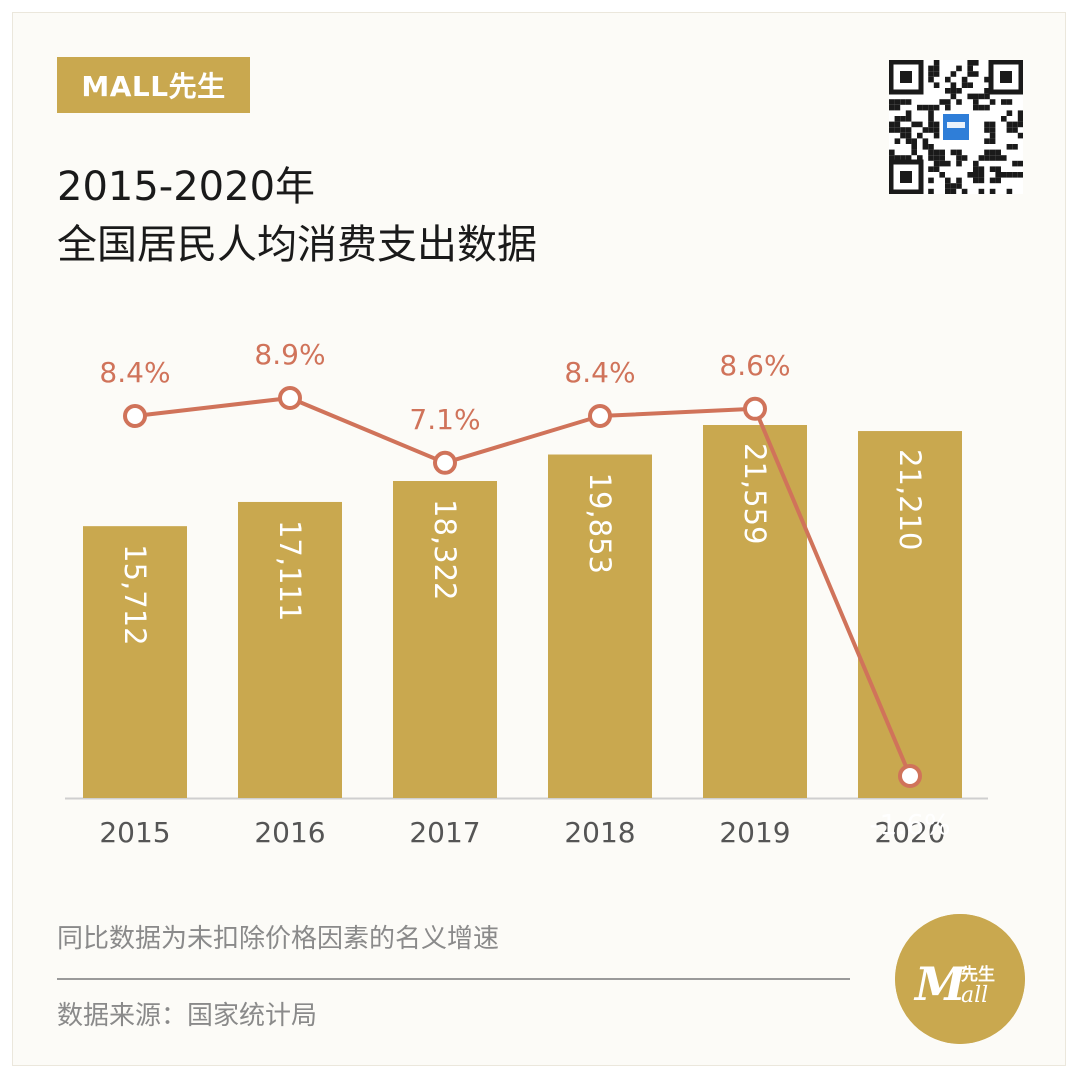  What do you see at coordinates (599, 832) in the screenshot?
I see `x-tick-label: 2018` at bounding box center [599, 832].